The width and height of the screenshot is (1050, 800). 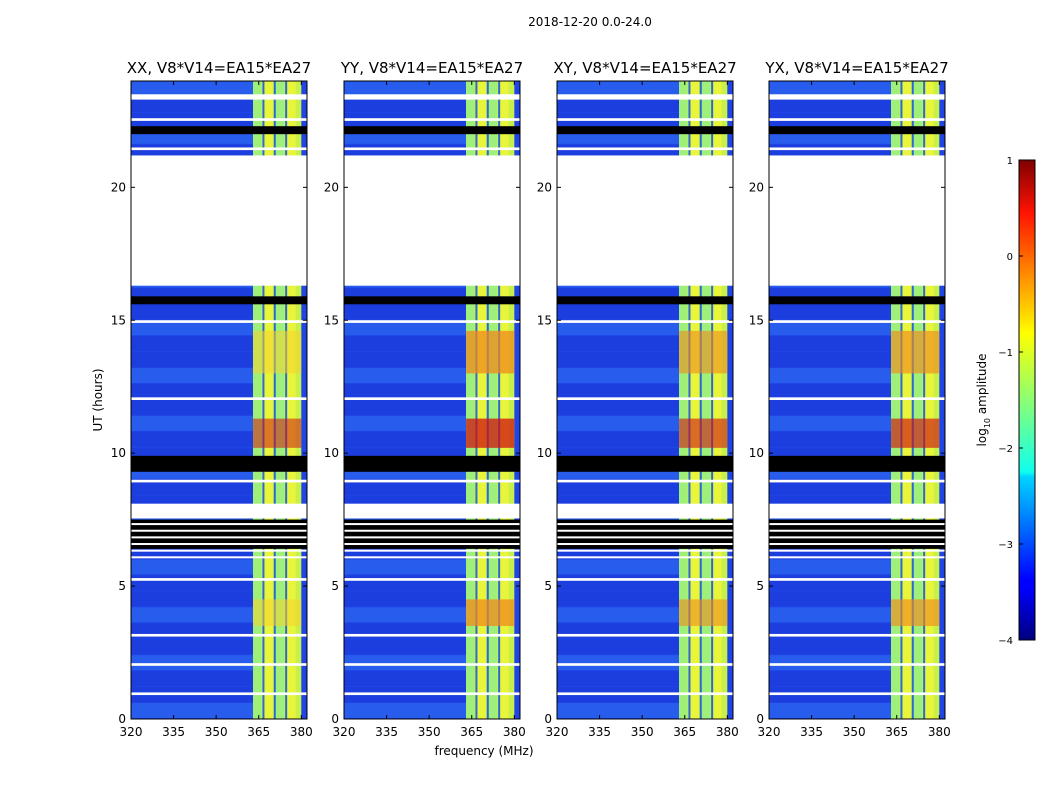 I want to click on panel-title: XX, V8*V14=EA15*EA27, so click(x=219, y=68).